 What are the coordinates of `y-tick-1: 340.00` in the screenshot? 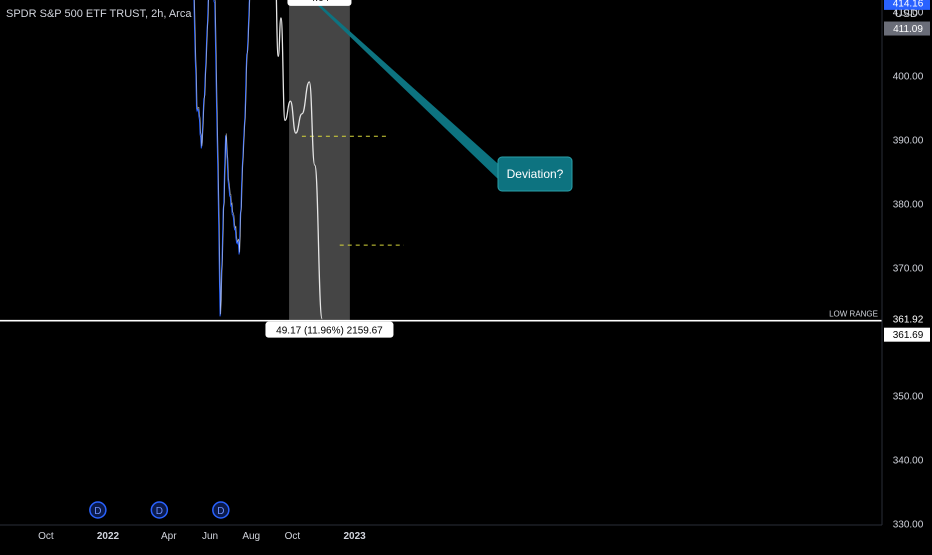 It's located at (908, 461).